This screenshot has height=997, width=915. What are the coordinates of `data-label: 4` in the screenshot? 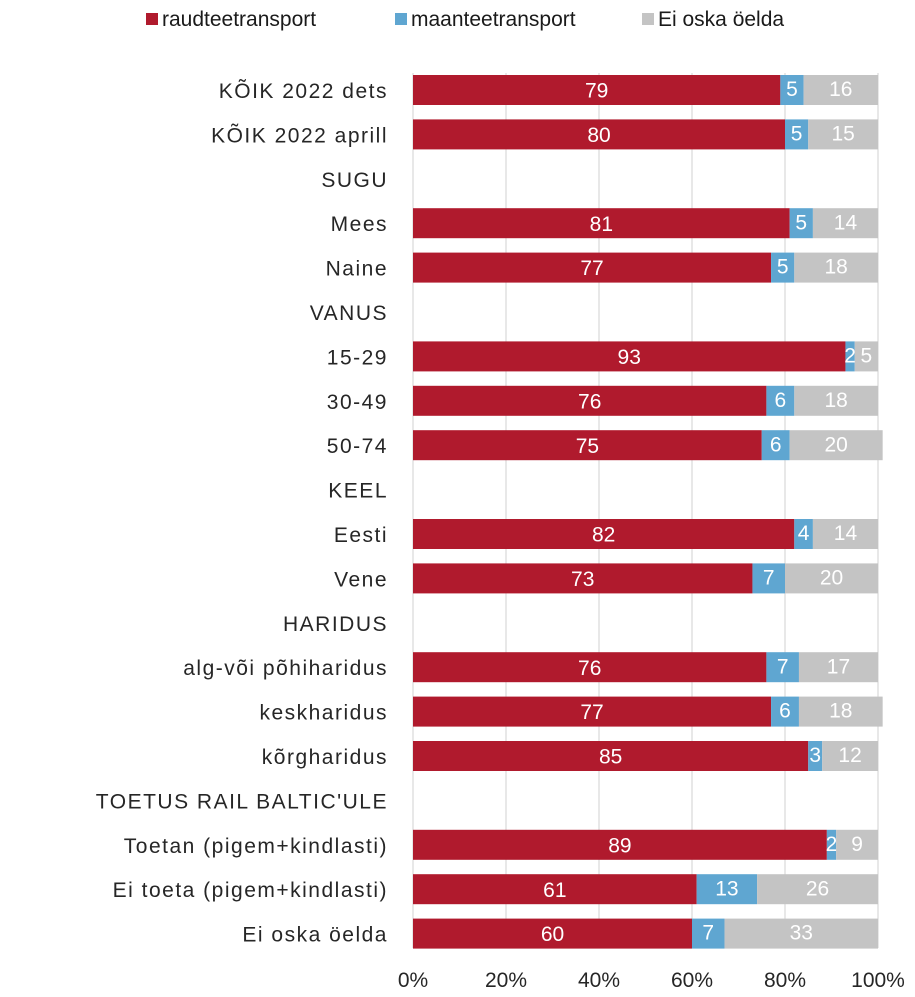 It's located at (804, 533).